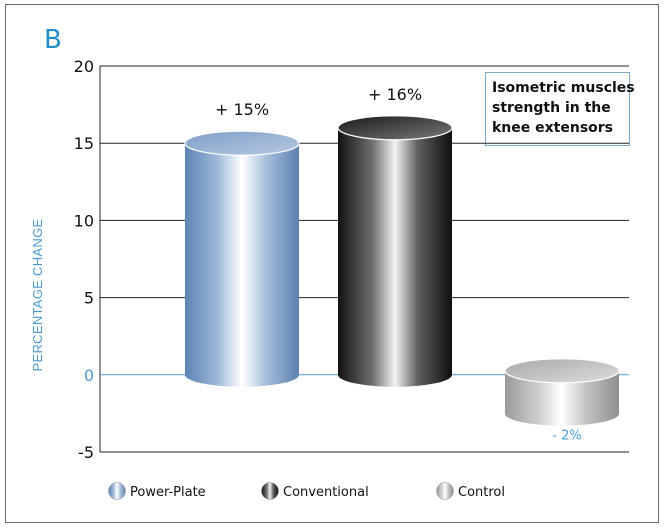 Image resolution: width=668 pixels, height=529 pixels. I want to click on y-axis-title: PERCENTAGE CHANGE, so click(37, 295).